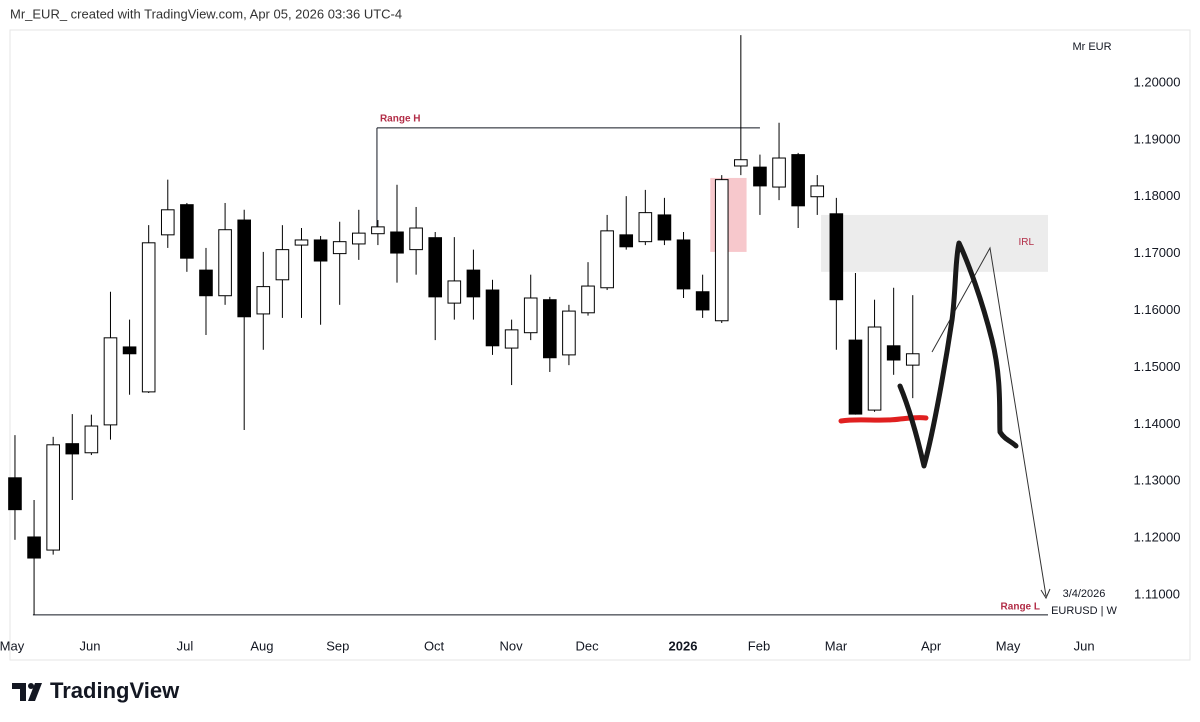 The width and height of the screenshot is (1200, 722). What do you see at coordinates (1157, 480) in the screenshot?
I see `y-tick-label: 1.13000` at bounding box center [1157, 480].